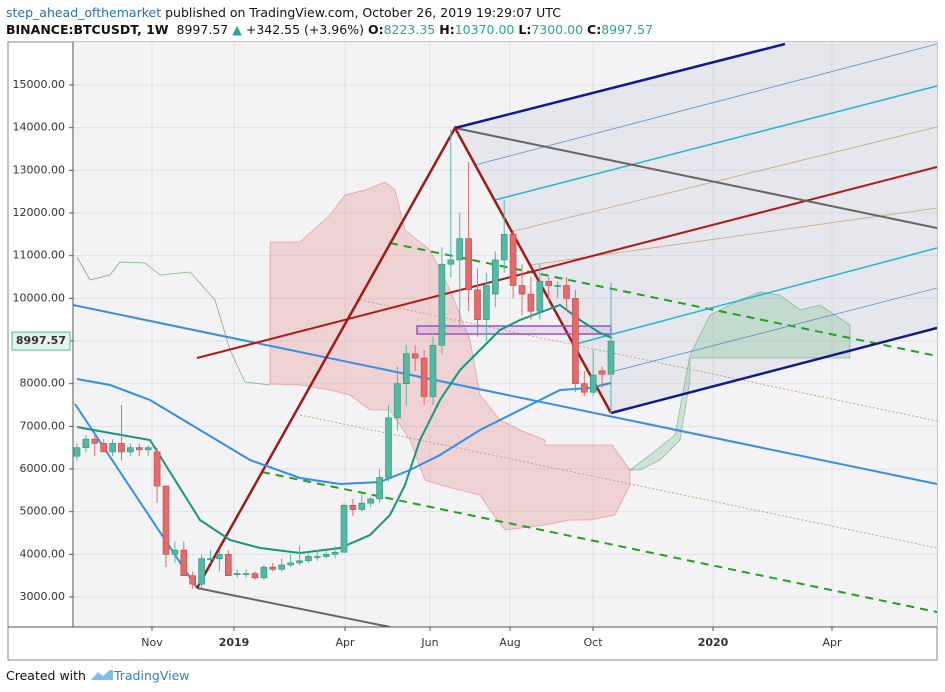 The image size is (945, 692). Describe the element at coordinates (43, 553) in the screenshot. I see `y-tick-label: 4000.00` at that location.